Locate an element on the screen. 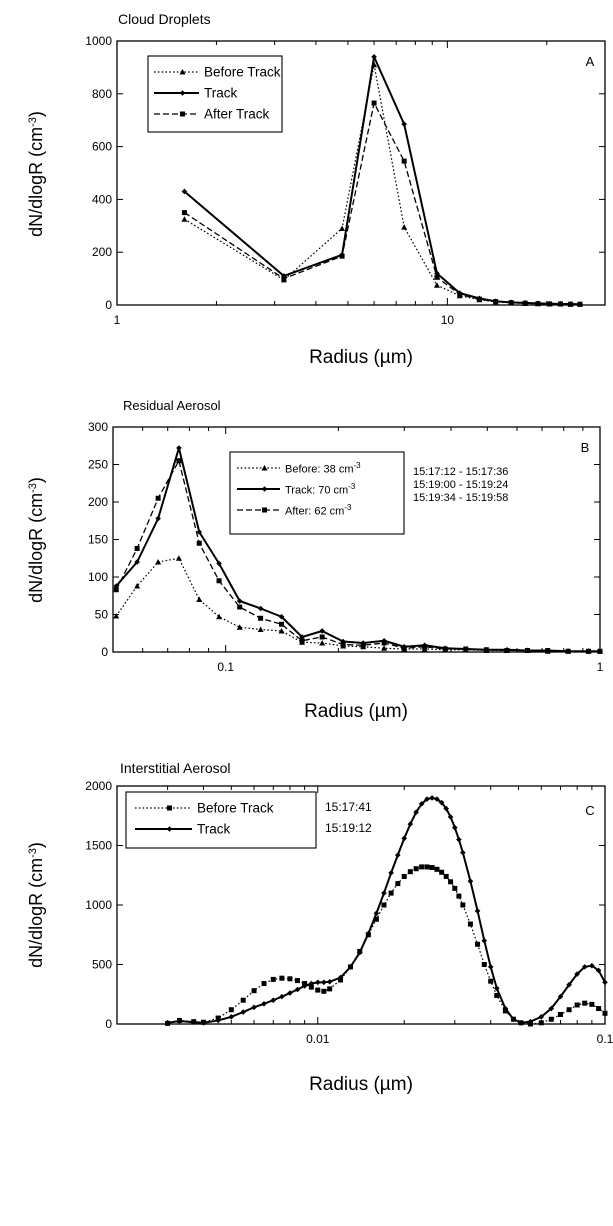 This screenshot has width=613, height=1226. y-tick-label: 250 is located at coordinates (98, 465).